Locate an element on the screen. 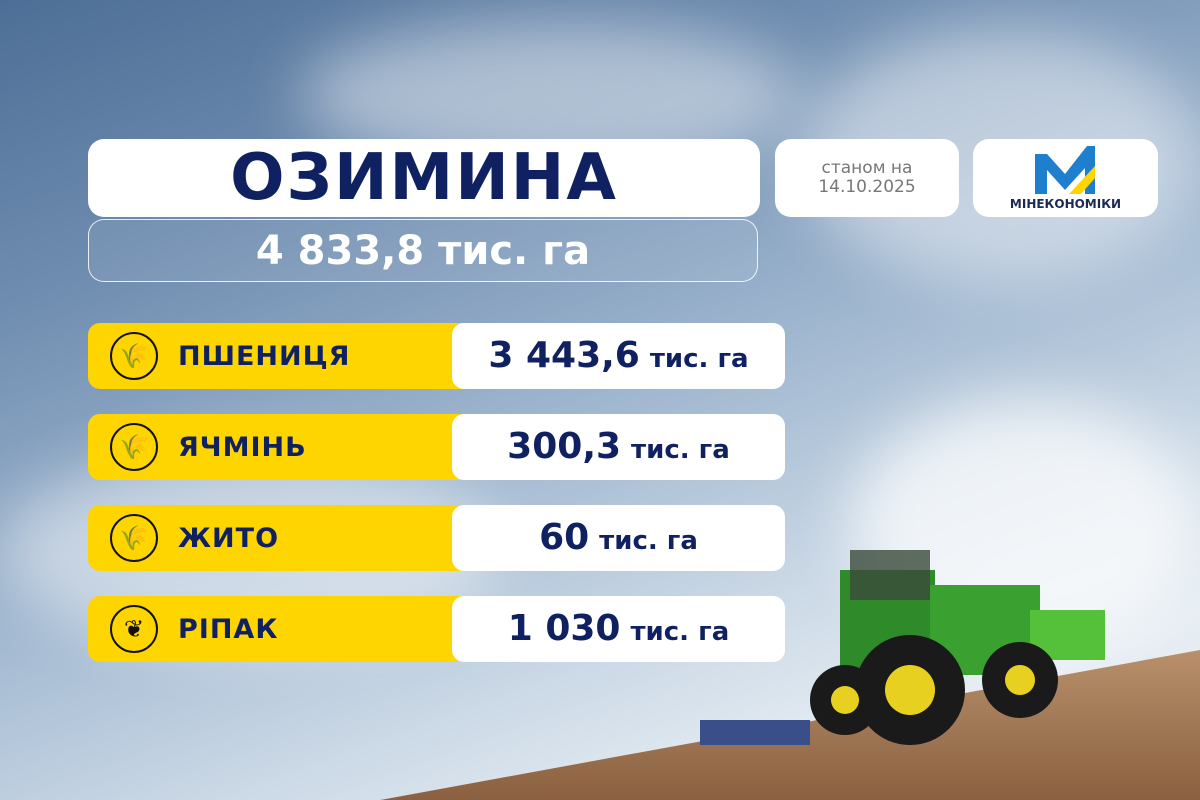 This screenshot has width=1200, height=800. crop-row-rapeseed: ❦ РІПАК 1 030 тис. га is located at coordinates (436, 629).